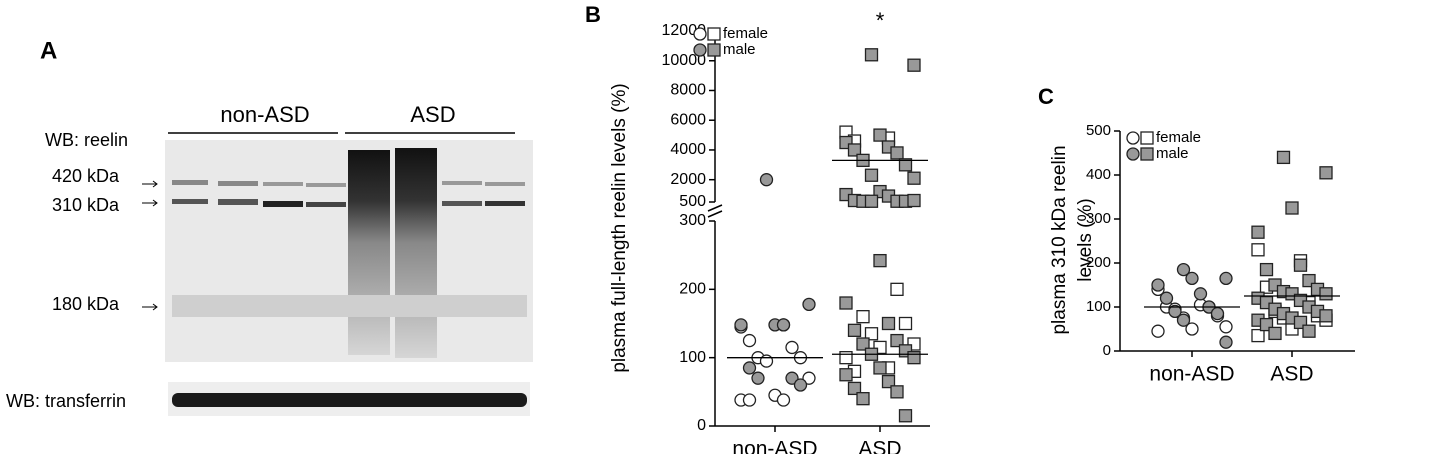  What do you see at coordinates (150, 245) in the screenshot?
I see `marker-arrows` at bounding box center [150, 245].